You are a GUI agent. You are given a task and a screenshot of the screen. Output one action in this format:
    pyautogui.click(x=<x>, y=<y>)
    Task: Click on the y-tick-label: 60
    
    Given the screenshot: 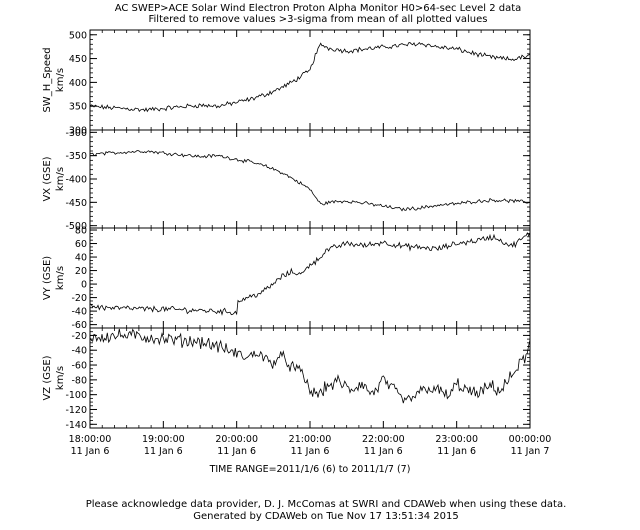 What is the action you would take?
    pyautogui.click(x=81, y=244)
    